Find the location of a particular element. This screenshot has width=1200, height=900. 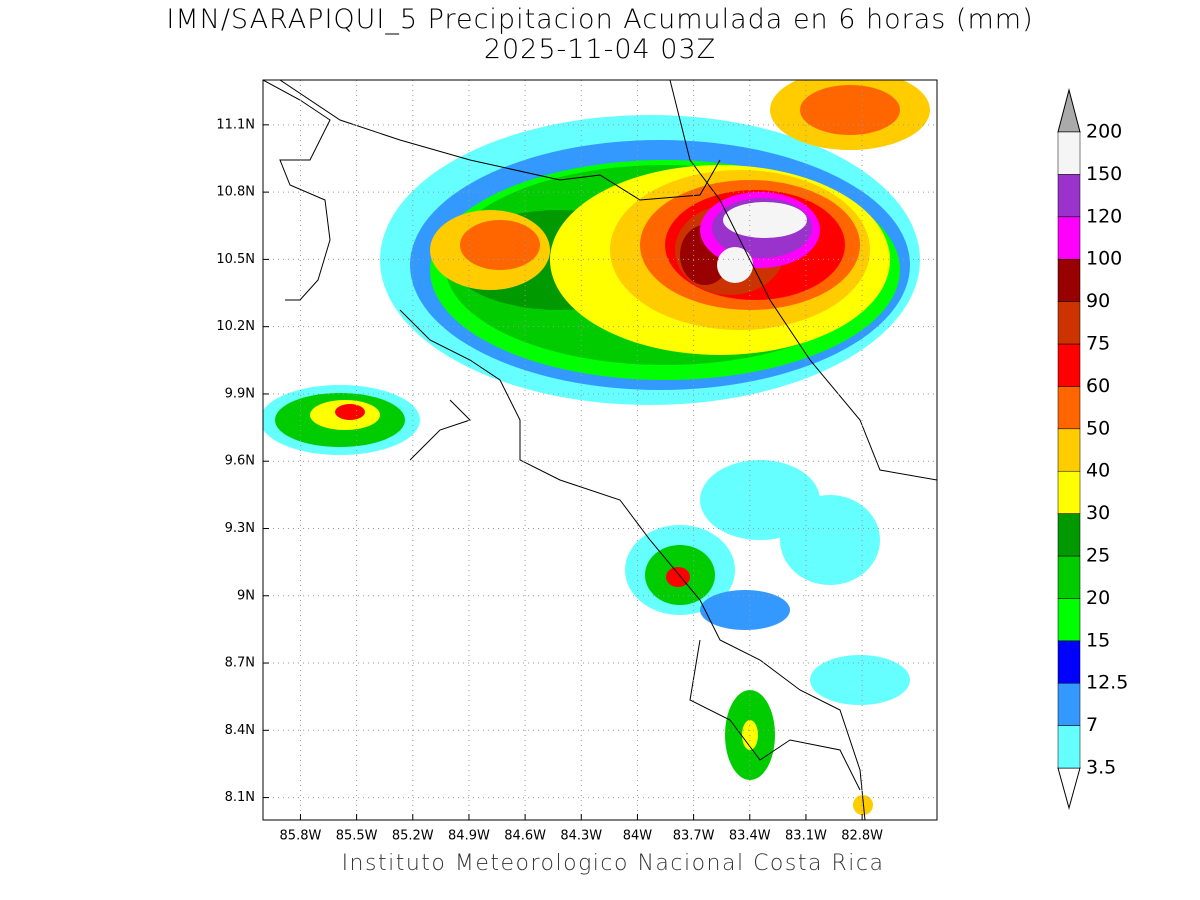

x-tick-label: 83.1W is located at coordinates (806, 836).